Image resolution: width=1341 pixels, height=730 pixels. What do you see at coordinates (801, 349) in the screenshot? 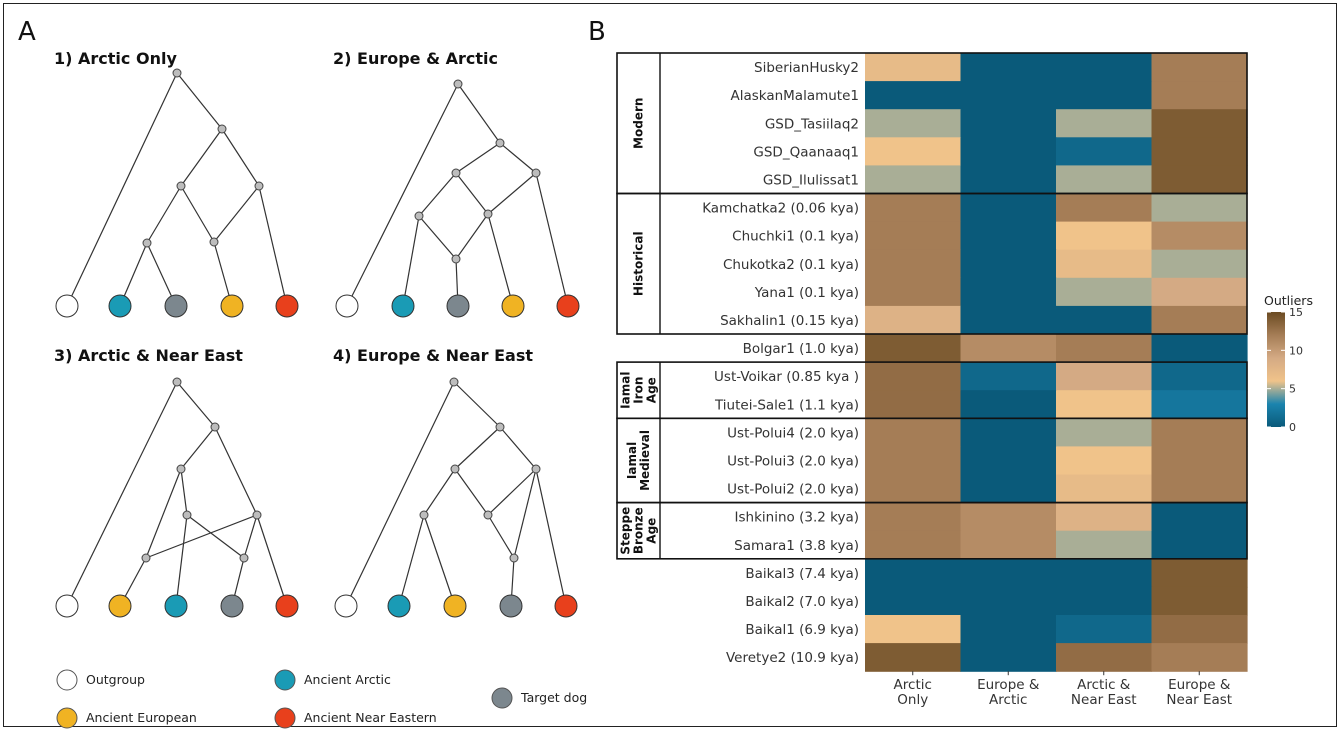
I see `row-label: Bolgar1 (1.0 kya)` at bounding box center [801, 349].